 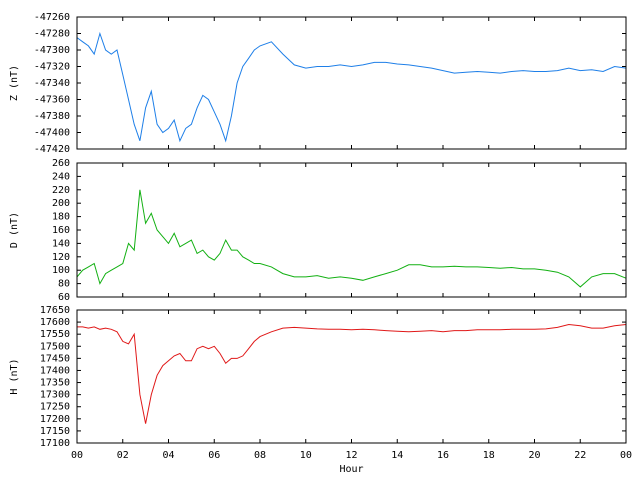 What do you see at coordinates (52, 116) in the screenshot?
I see `y-tick-label: -47380` at bounding box center [52, 116].